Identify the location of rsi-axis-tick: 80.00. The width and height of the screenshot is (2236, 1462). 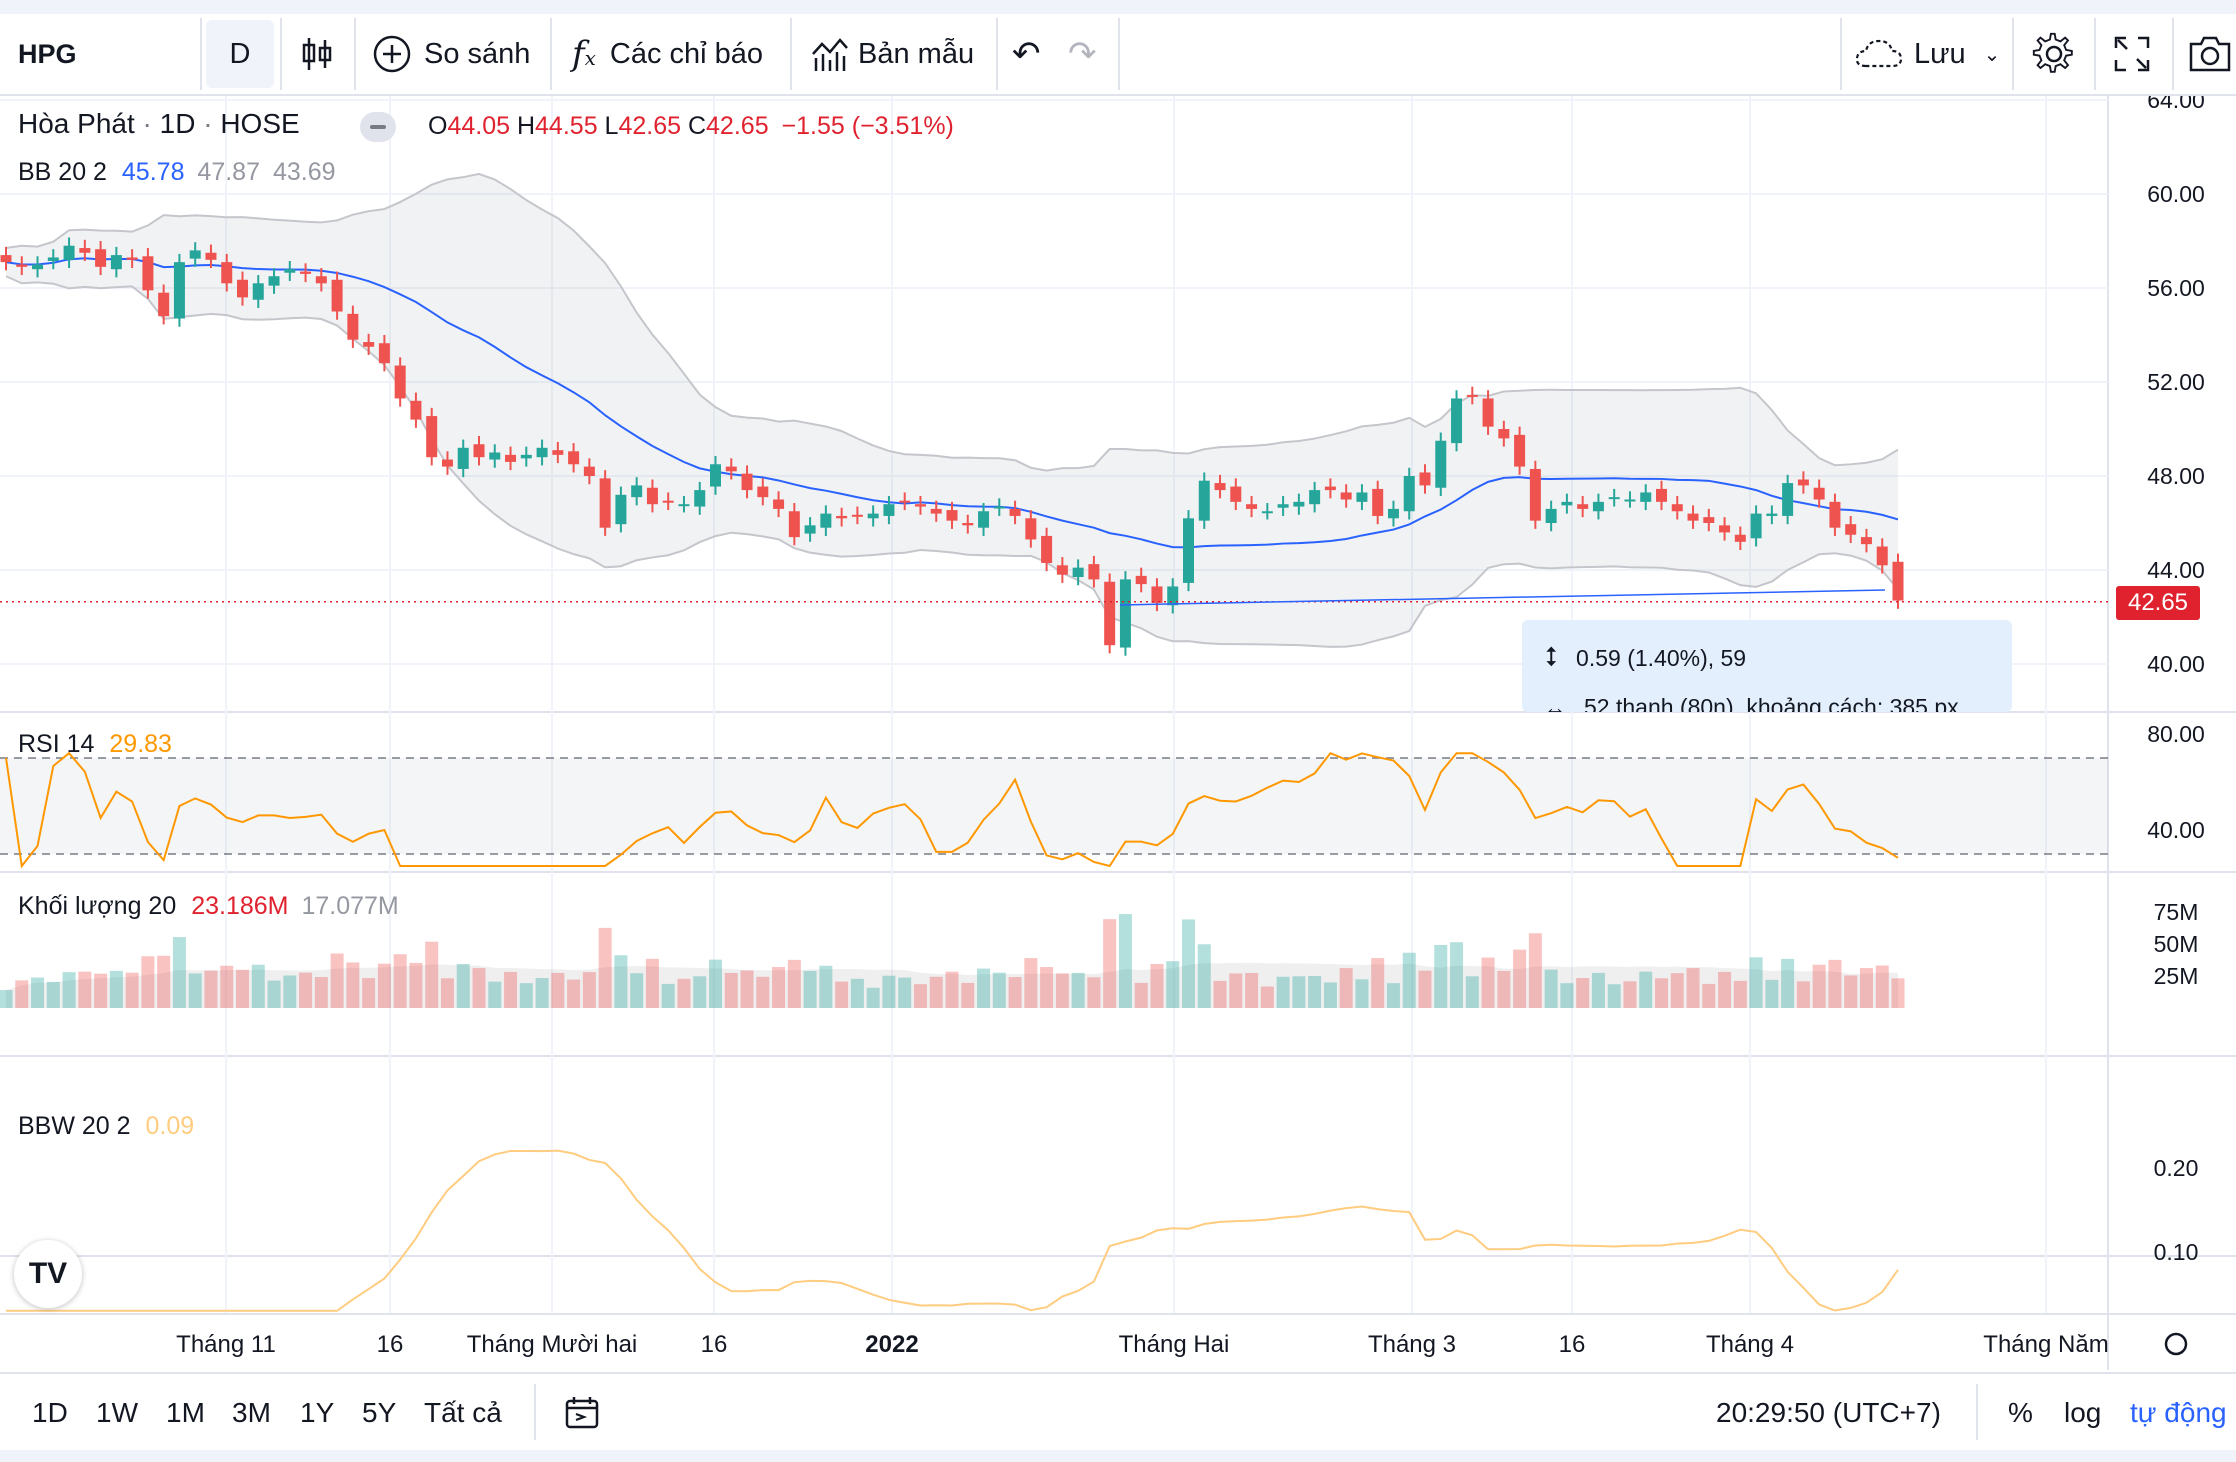
(2176, 734).